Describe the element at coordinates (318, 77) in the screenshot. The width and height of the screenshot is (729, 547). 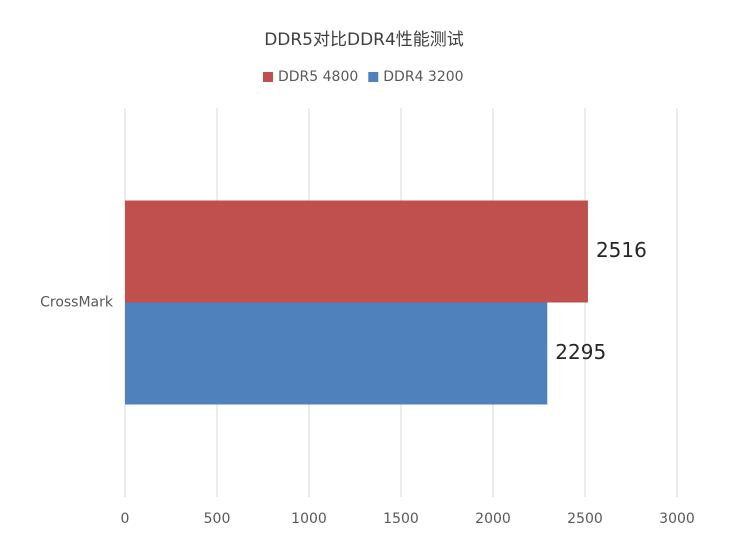
I see `legend-label: DDR5 4800` at that location.